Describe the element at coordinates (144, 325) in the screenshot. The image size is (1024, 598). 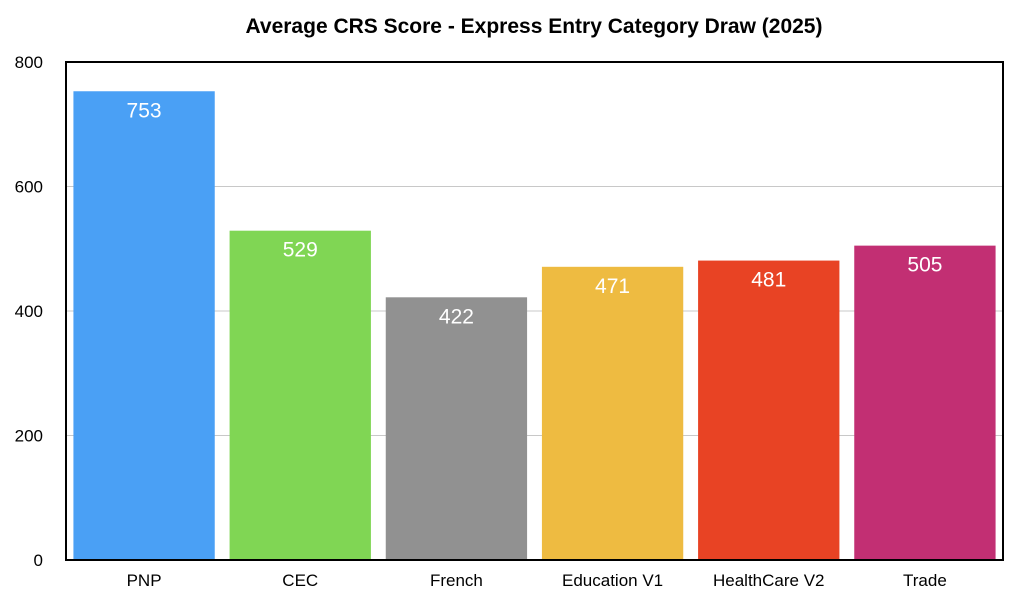
I see `bar-pnp` at that location.